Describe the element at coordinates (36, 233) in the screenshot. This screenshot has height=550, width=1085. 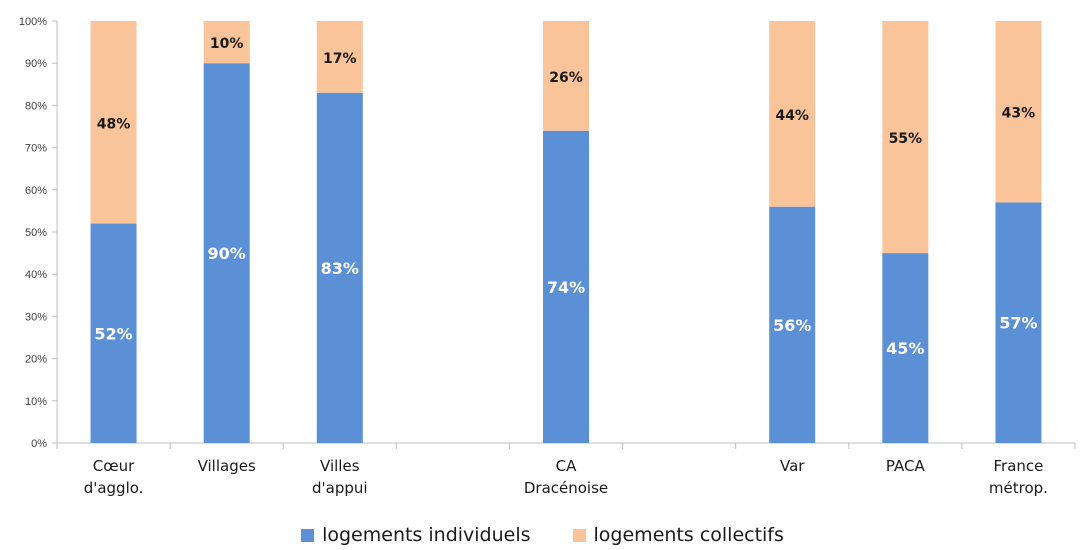
I see `y-tick-label: 50%` at that location.